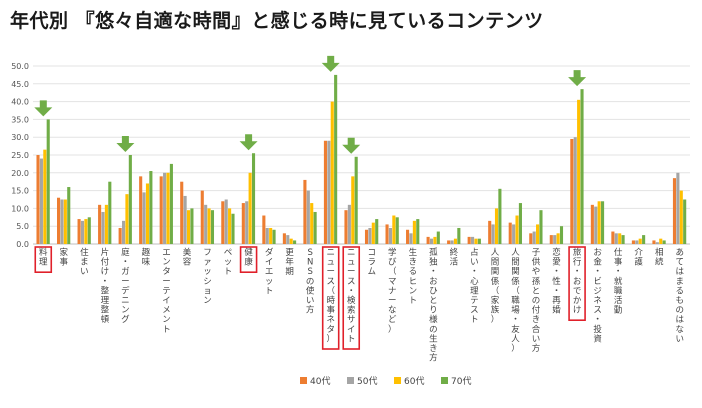 This screenshot has width=702, height=408. What do you see at coordinates (289, 272) in the screenshot?
I see `category-char: 期` at bounding box center [289, 272].